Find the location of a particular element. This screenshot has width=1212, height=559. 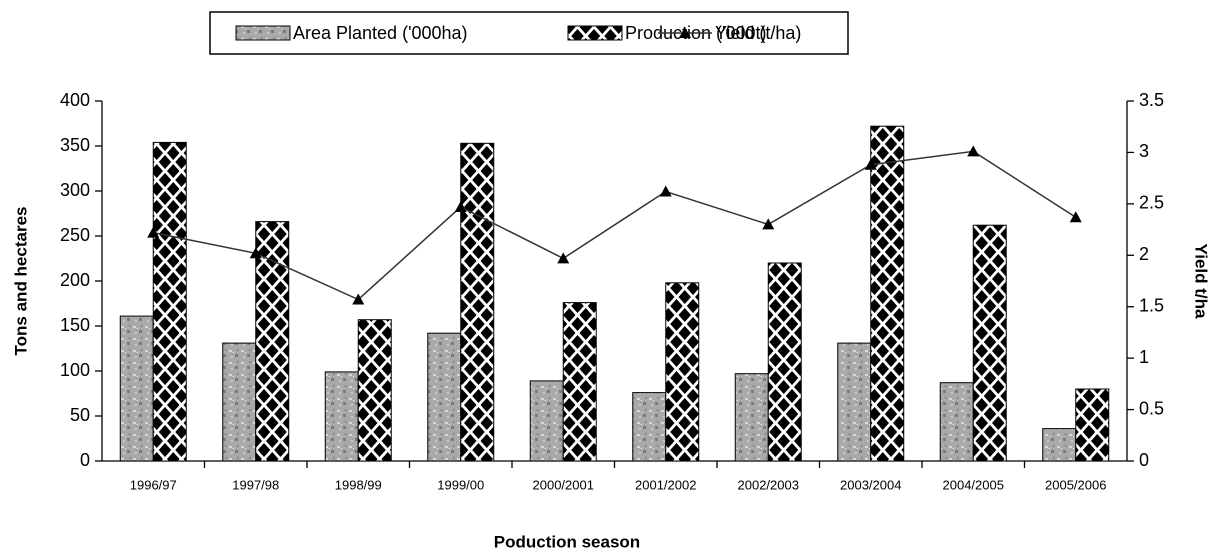

y2-tick-label: 1.5 is located at coordinates (1151, 305).